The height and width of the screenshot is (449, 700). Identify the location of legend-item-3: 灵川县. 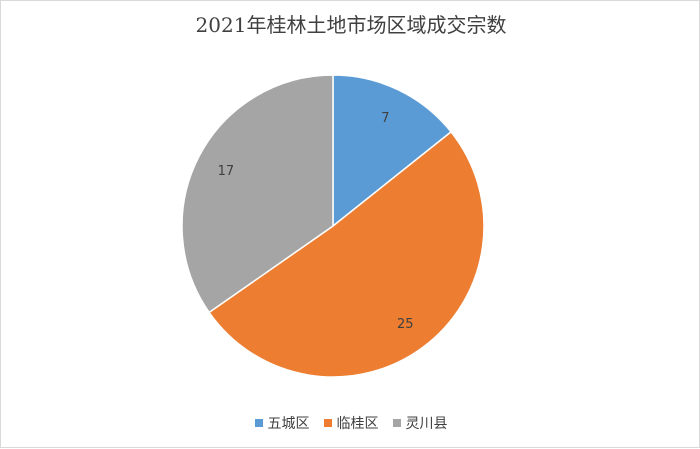
(420, 423).